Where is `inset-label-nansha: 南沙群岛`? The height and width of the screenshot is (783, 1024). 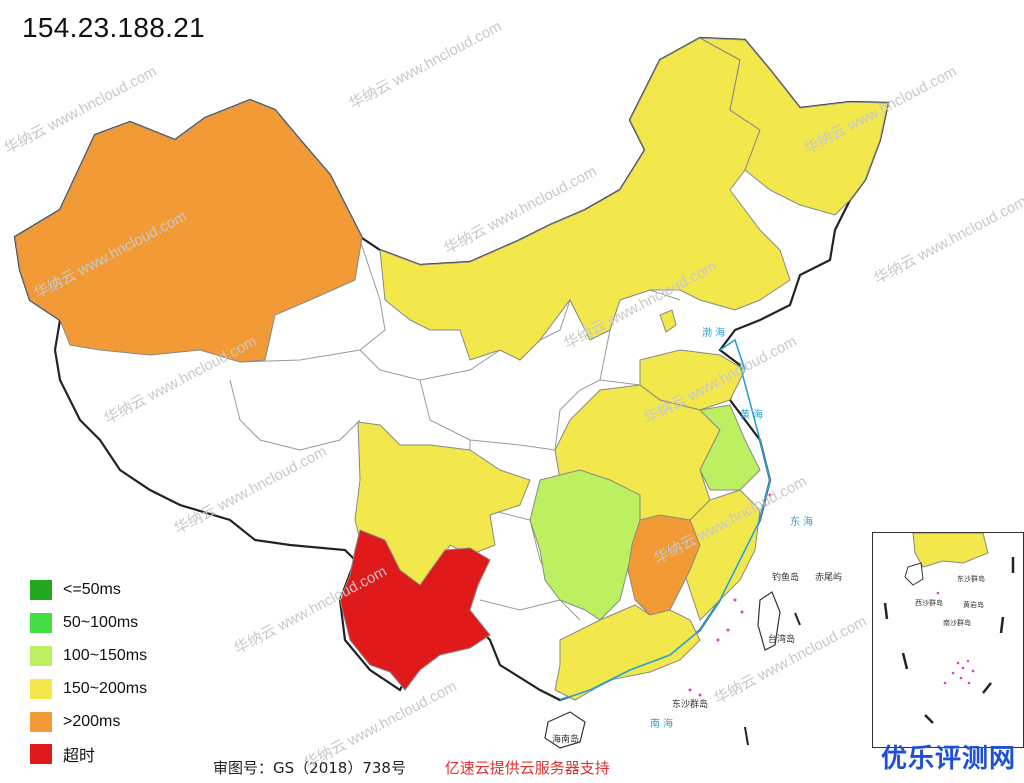 inset-label-nansha: 南沙群岛 is located at coordinates (957, 622).